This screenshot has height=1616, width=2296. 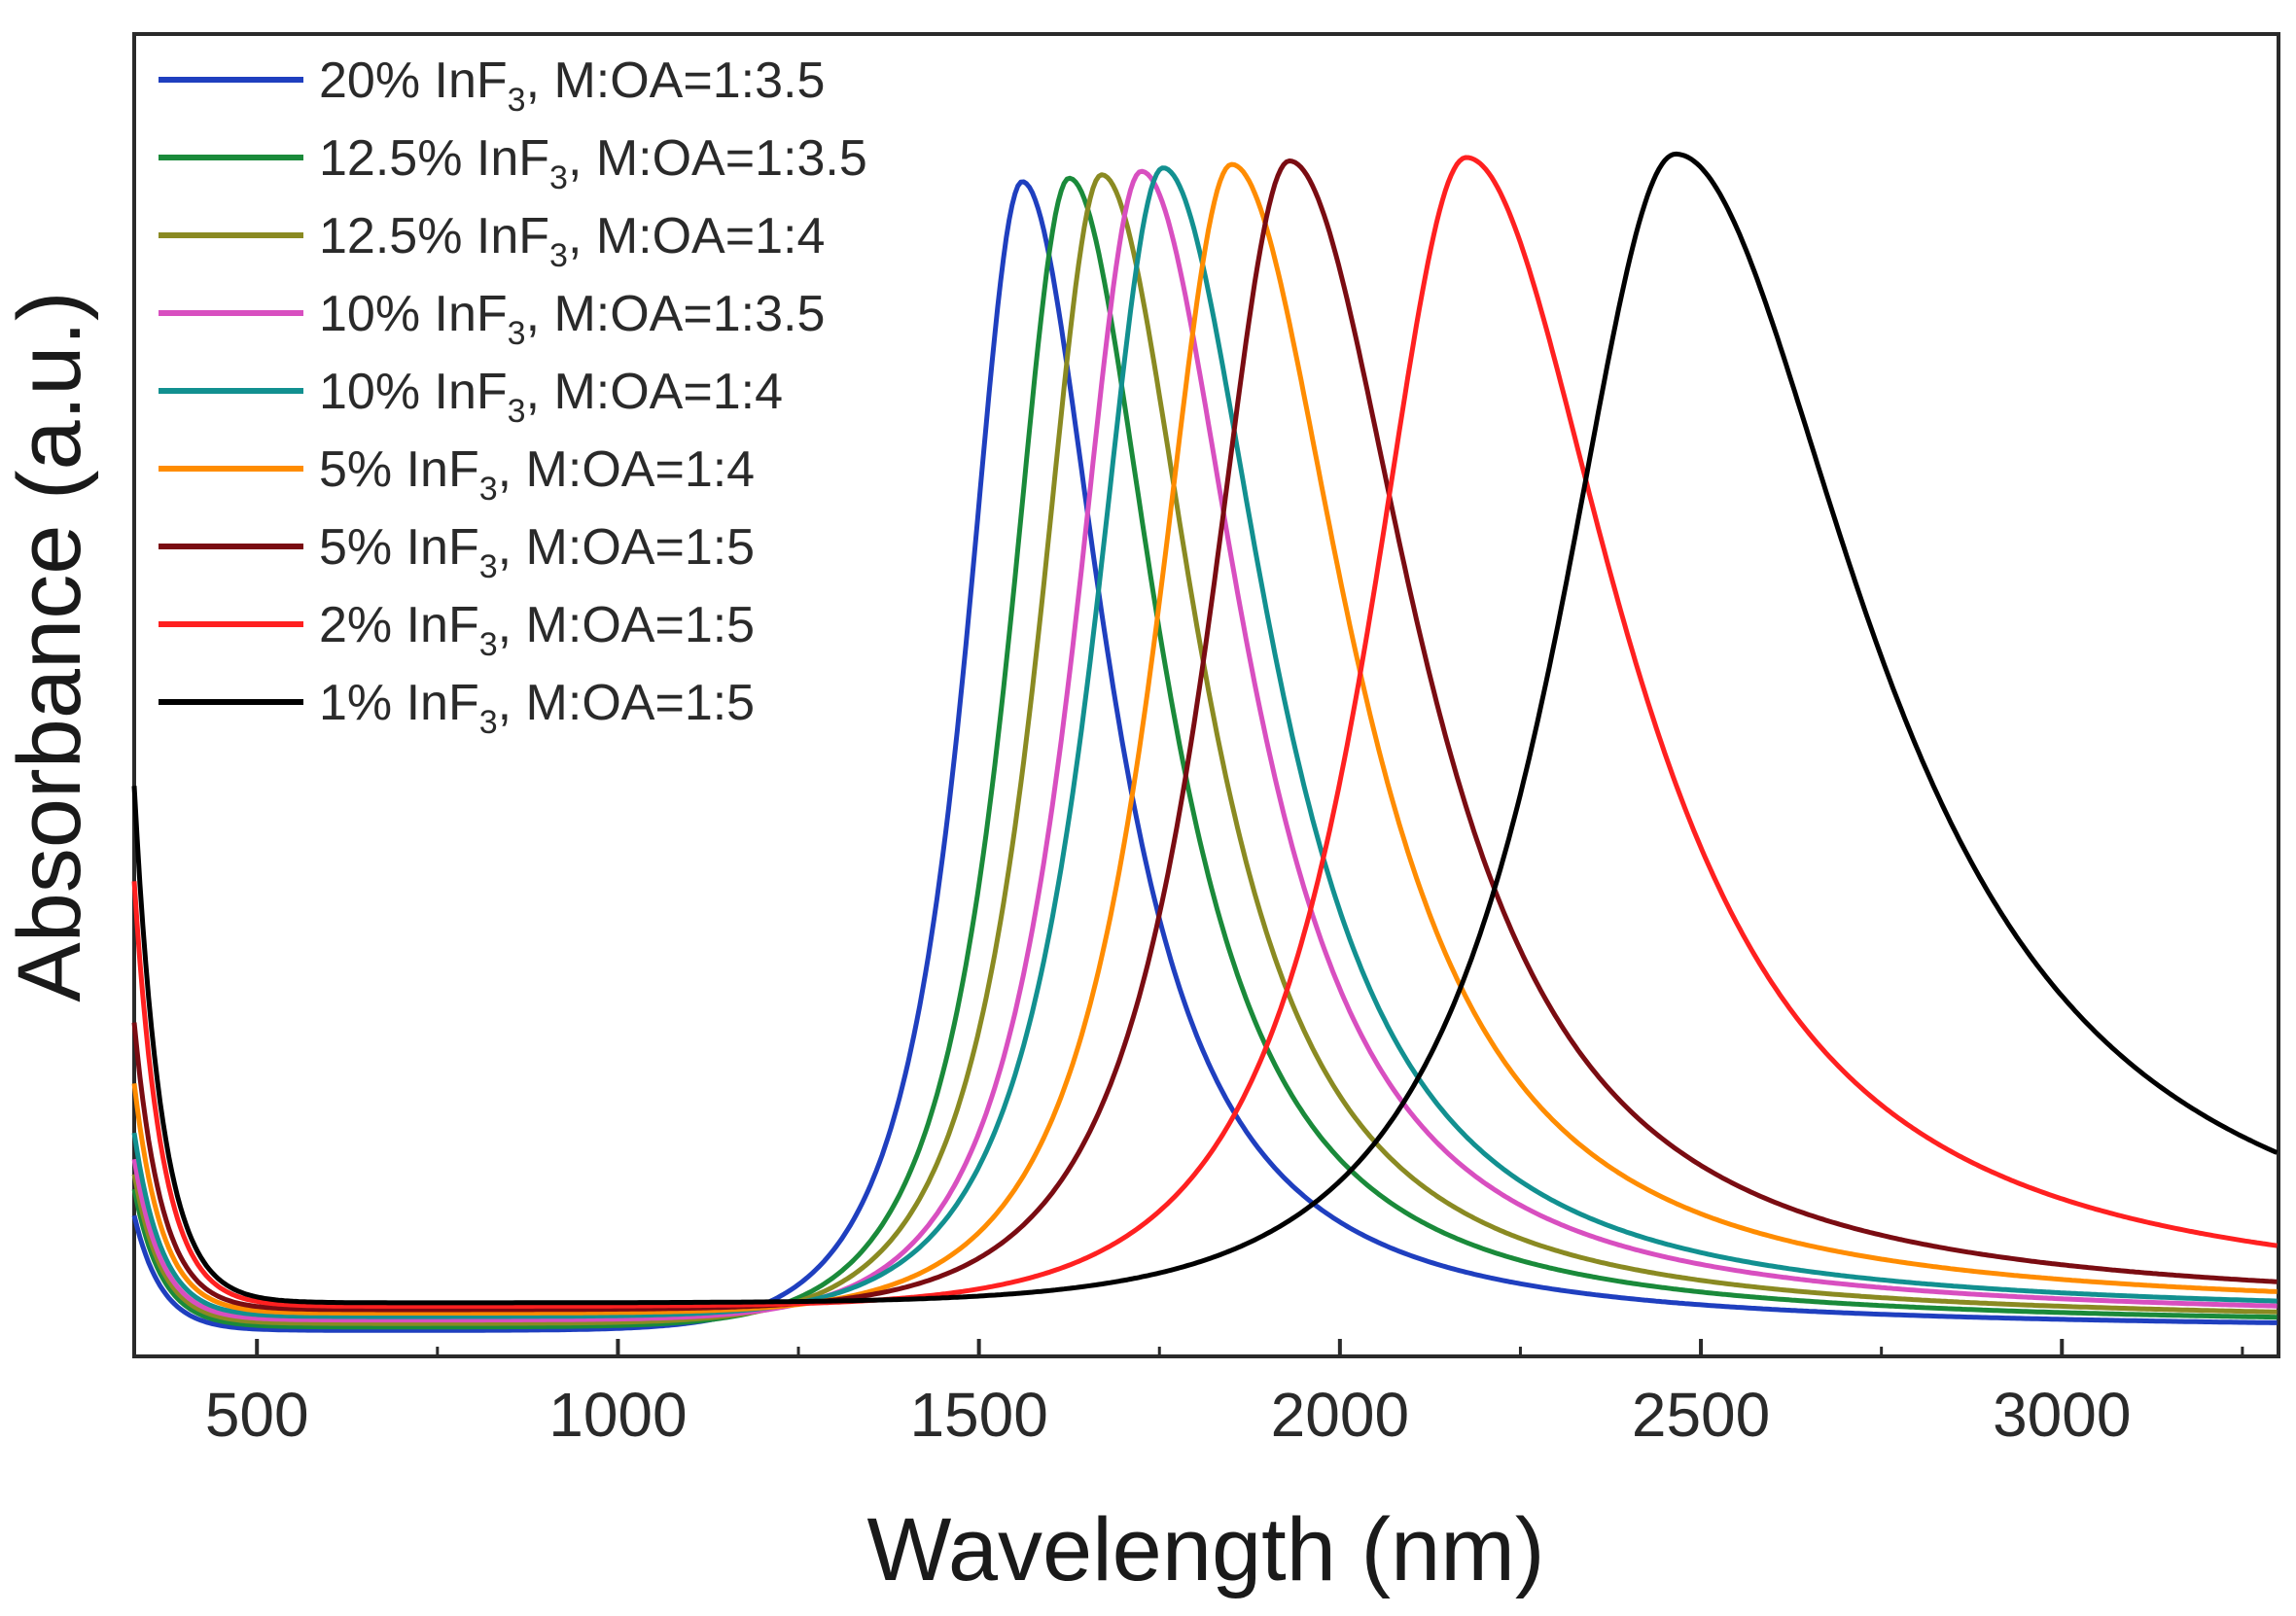 What do you see at coordinates (257, 1415) in the screenshot?
I see `x-tick-label: 500` at bounding box center [257, 1415].